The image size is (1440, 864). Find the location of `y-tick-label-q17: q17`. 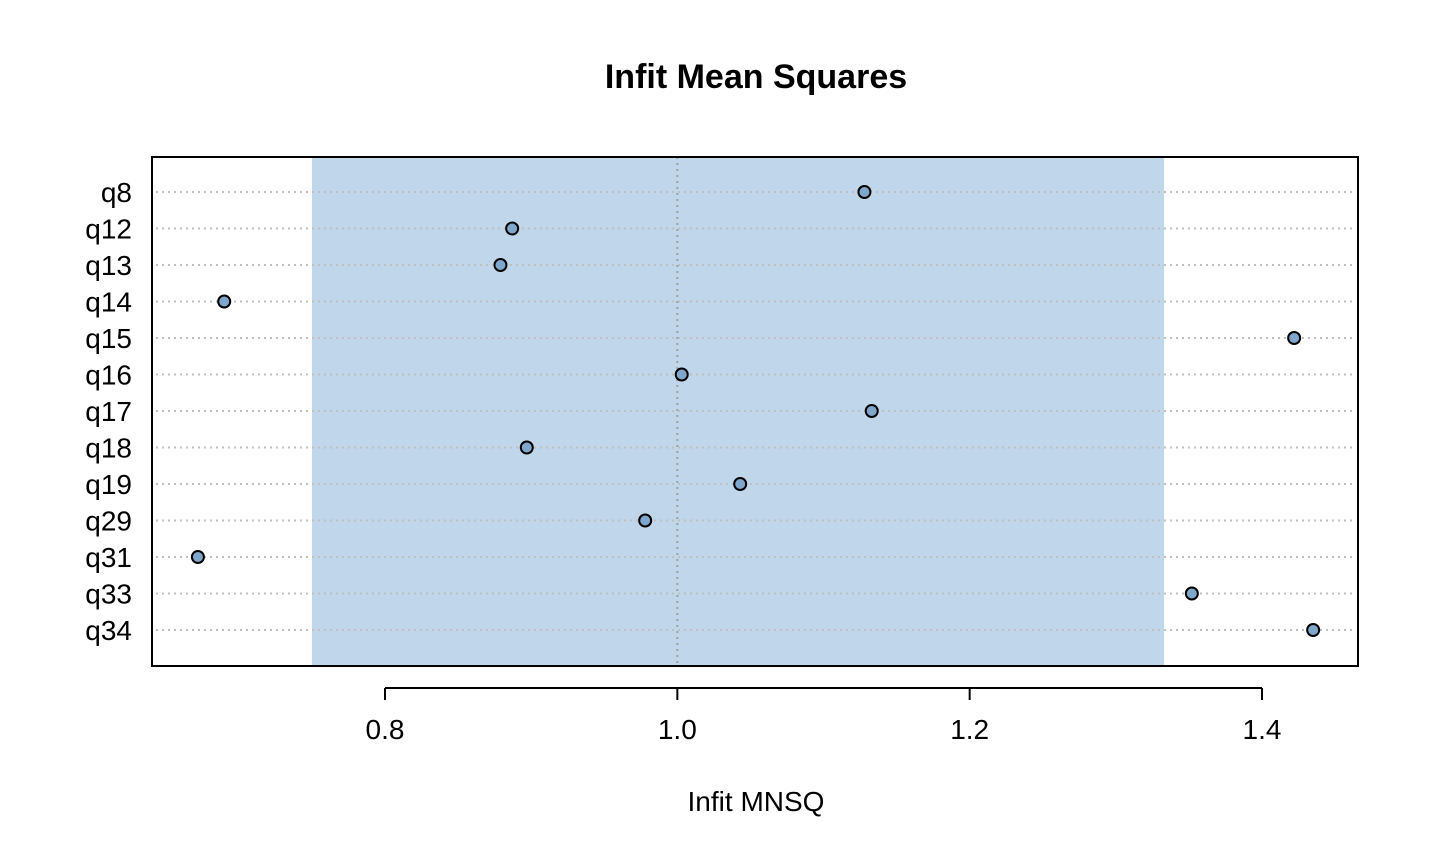

y-tick-label-q17: q17 is located at coordinates (108, 411).